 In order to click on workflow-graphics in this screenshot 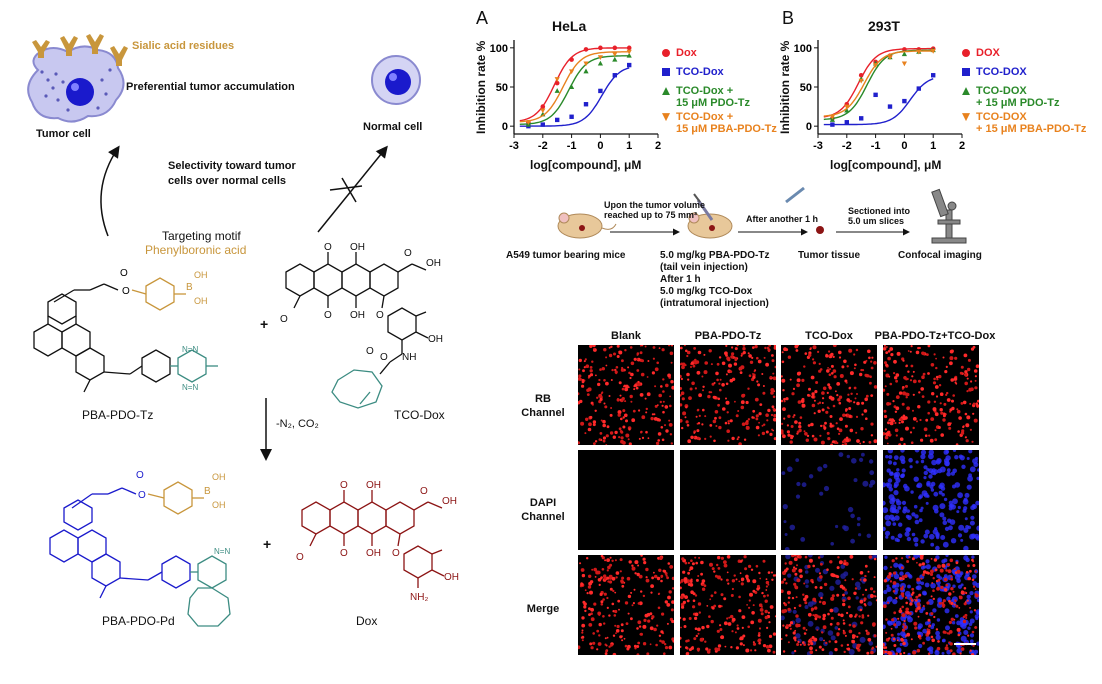, I will do `click(762, 215)`.